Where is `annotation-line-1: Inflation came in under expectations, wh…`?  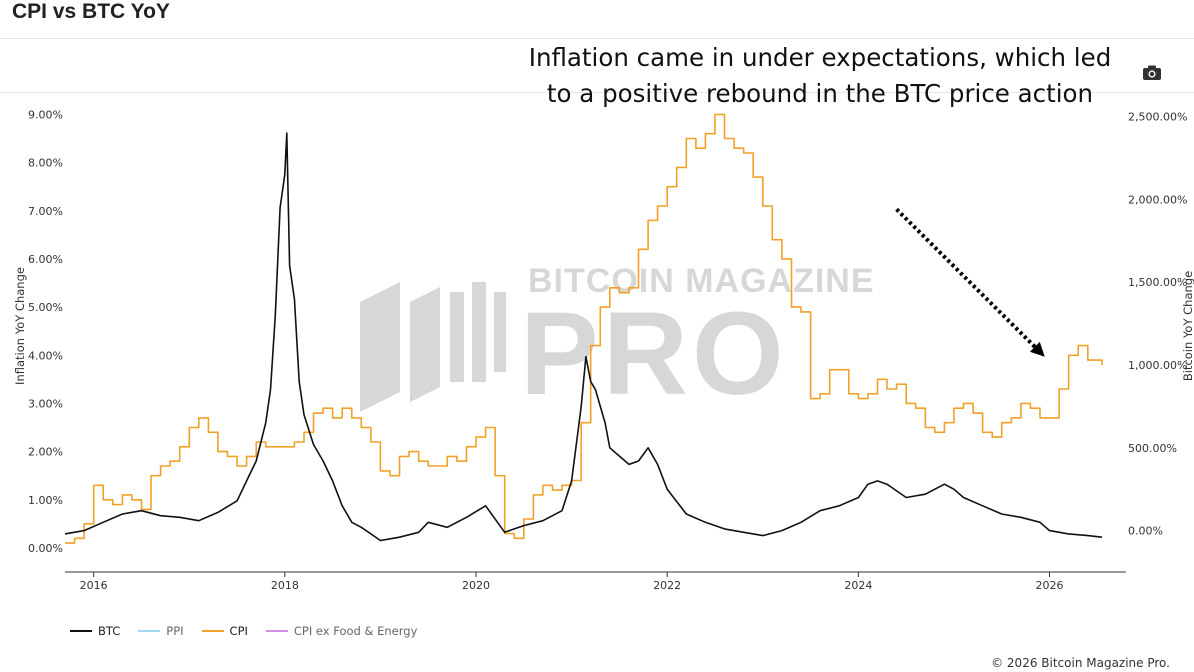
annotation-line-1: Inflation came in under expectations, wh… is located at coordinates (820, 57).